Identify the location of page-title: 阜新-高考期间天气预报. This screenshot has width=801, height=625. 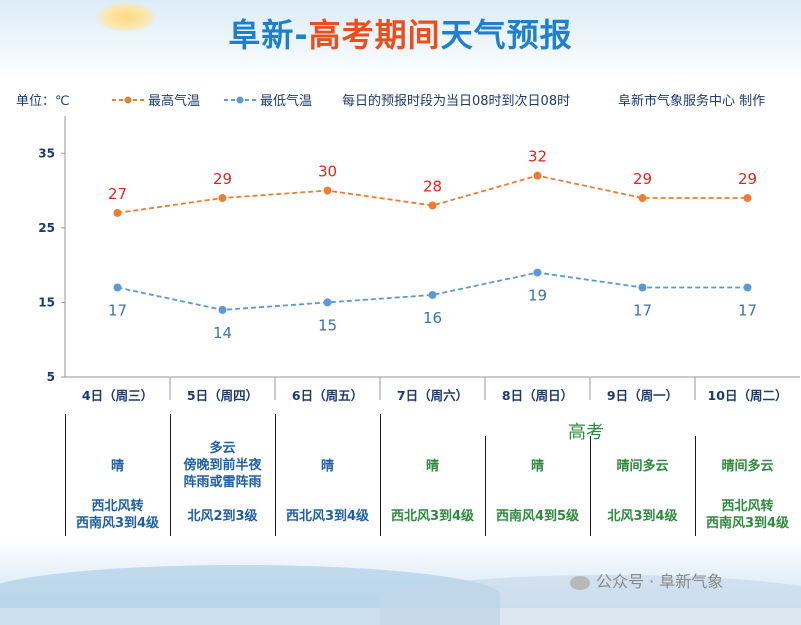
(400, 33).